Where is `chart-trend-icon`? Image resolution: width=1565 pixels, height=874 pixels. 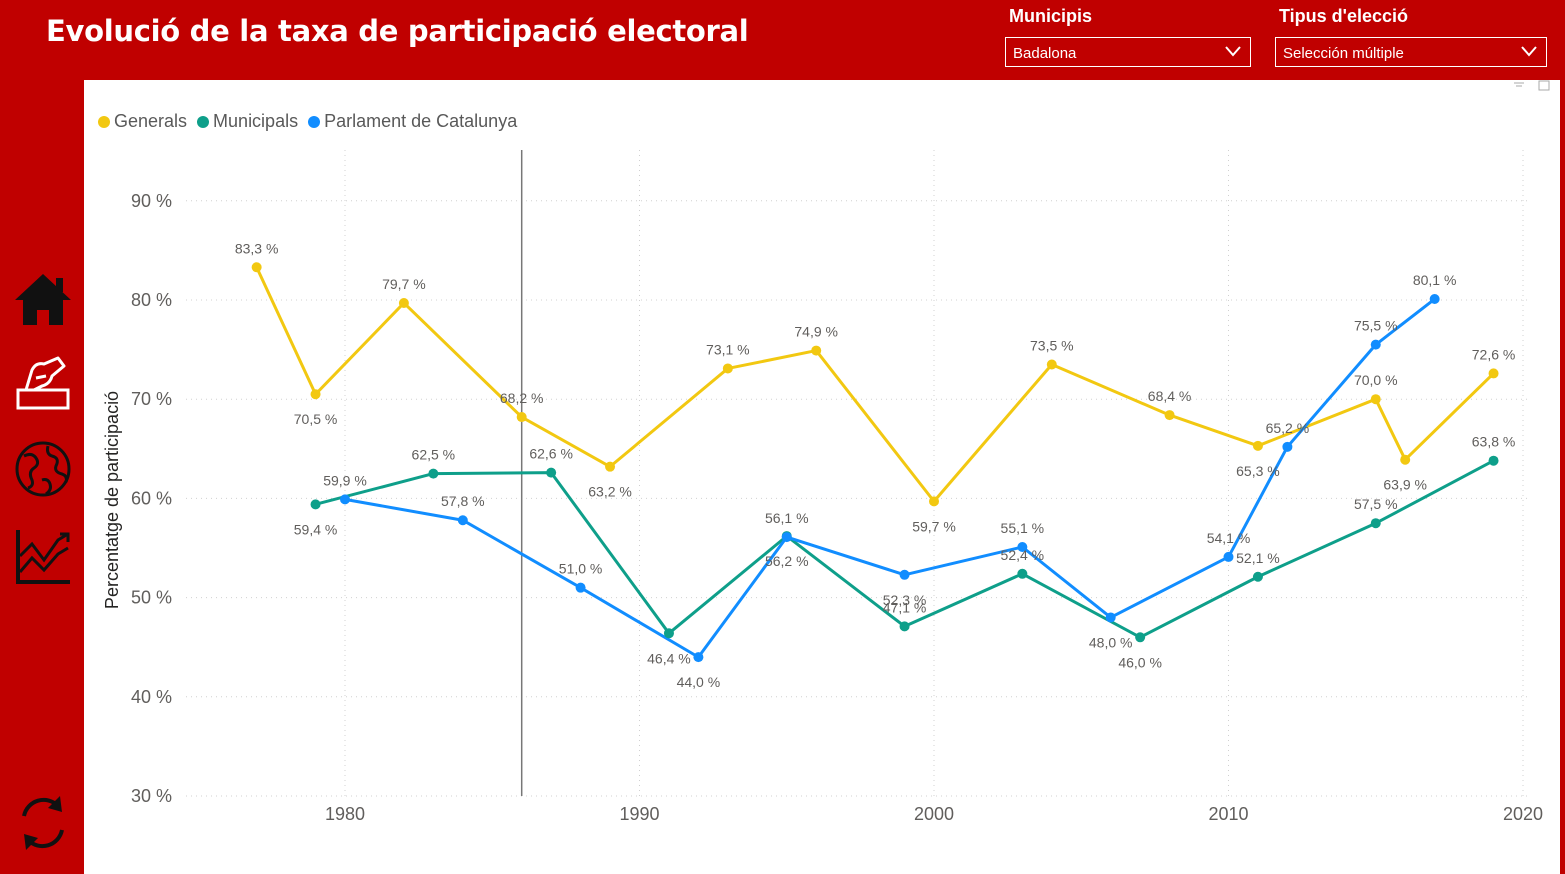 chart-trend-icon is located at coordinates (43, 557).